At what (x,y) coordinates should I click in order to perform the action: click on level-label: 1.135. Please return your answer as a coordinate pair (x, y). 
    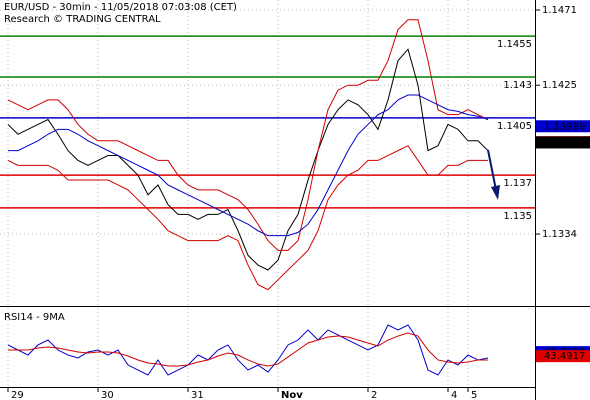
    Looking at the image, I should click on (517, 216).